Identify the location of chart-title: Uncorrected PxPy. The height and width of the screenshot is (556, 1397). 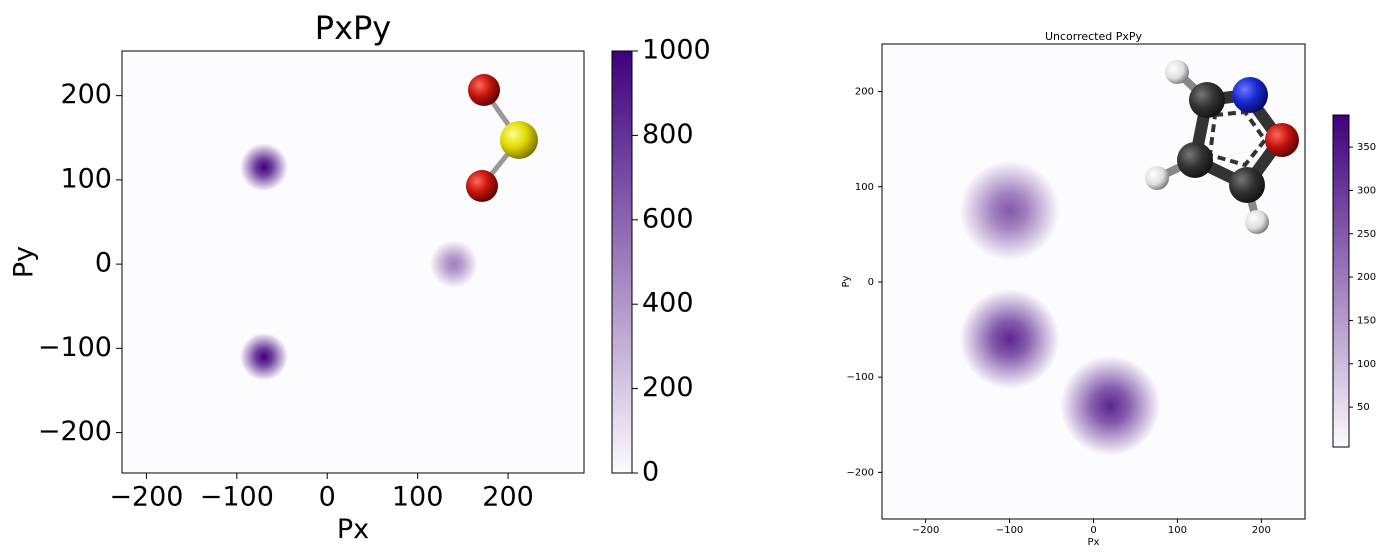
(1094, 36).